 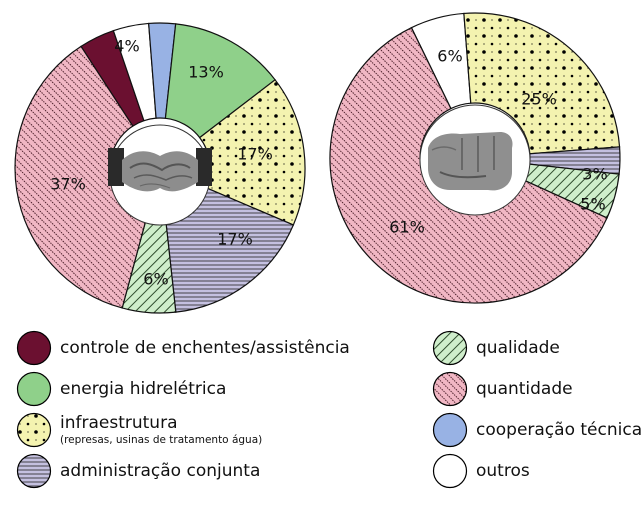 I want to click on legend-label-admin: administração conjunta, so click(x=160, y=471).